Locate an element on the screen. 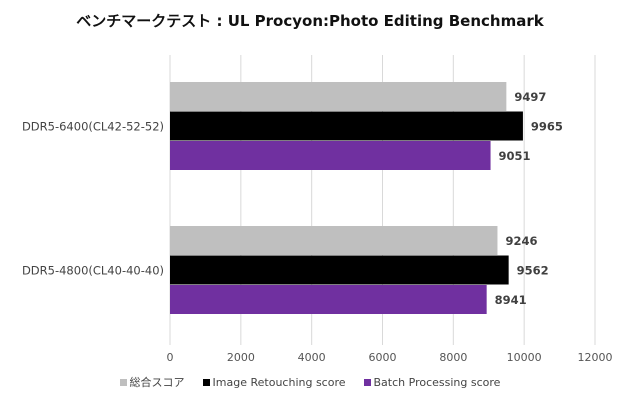 The image size is (620, 400). category-label: DDR5-6400(CL42-52-52) is located at coordinates (93, 126).